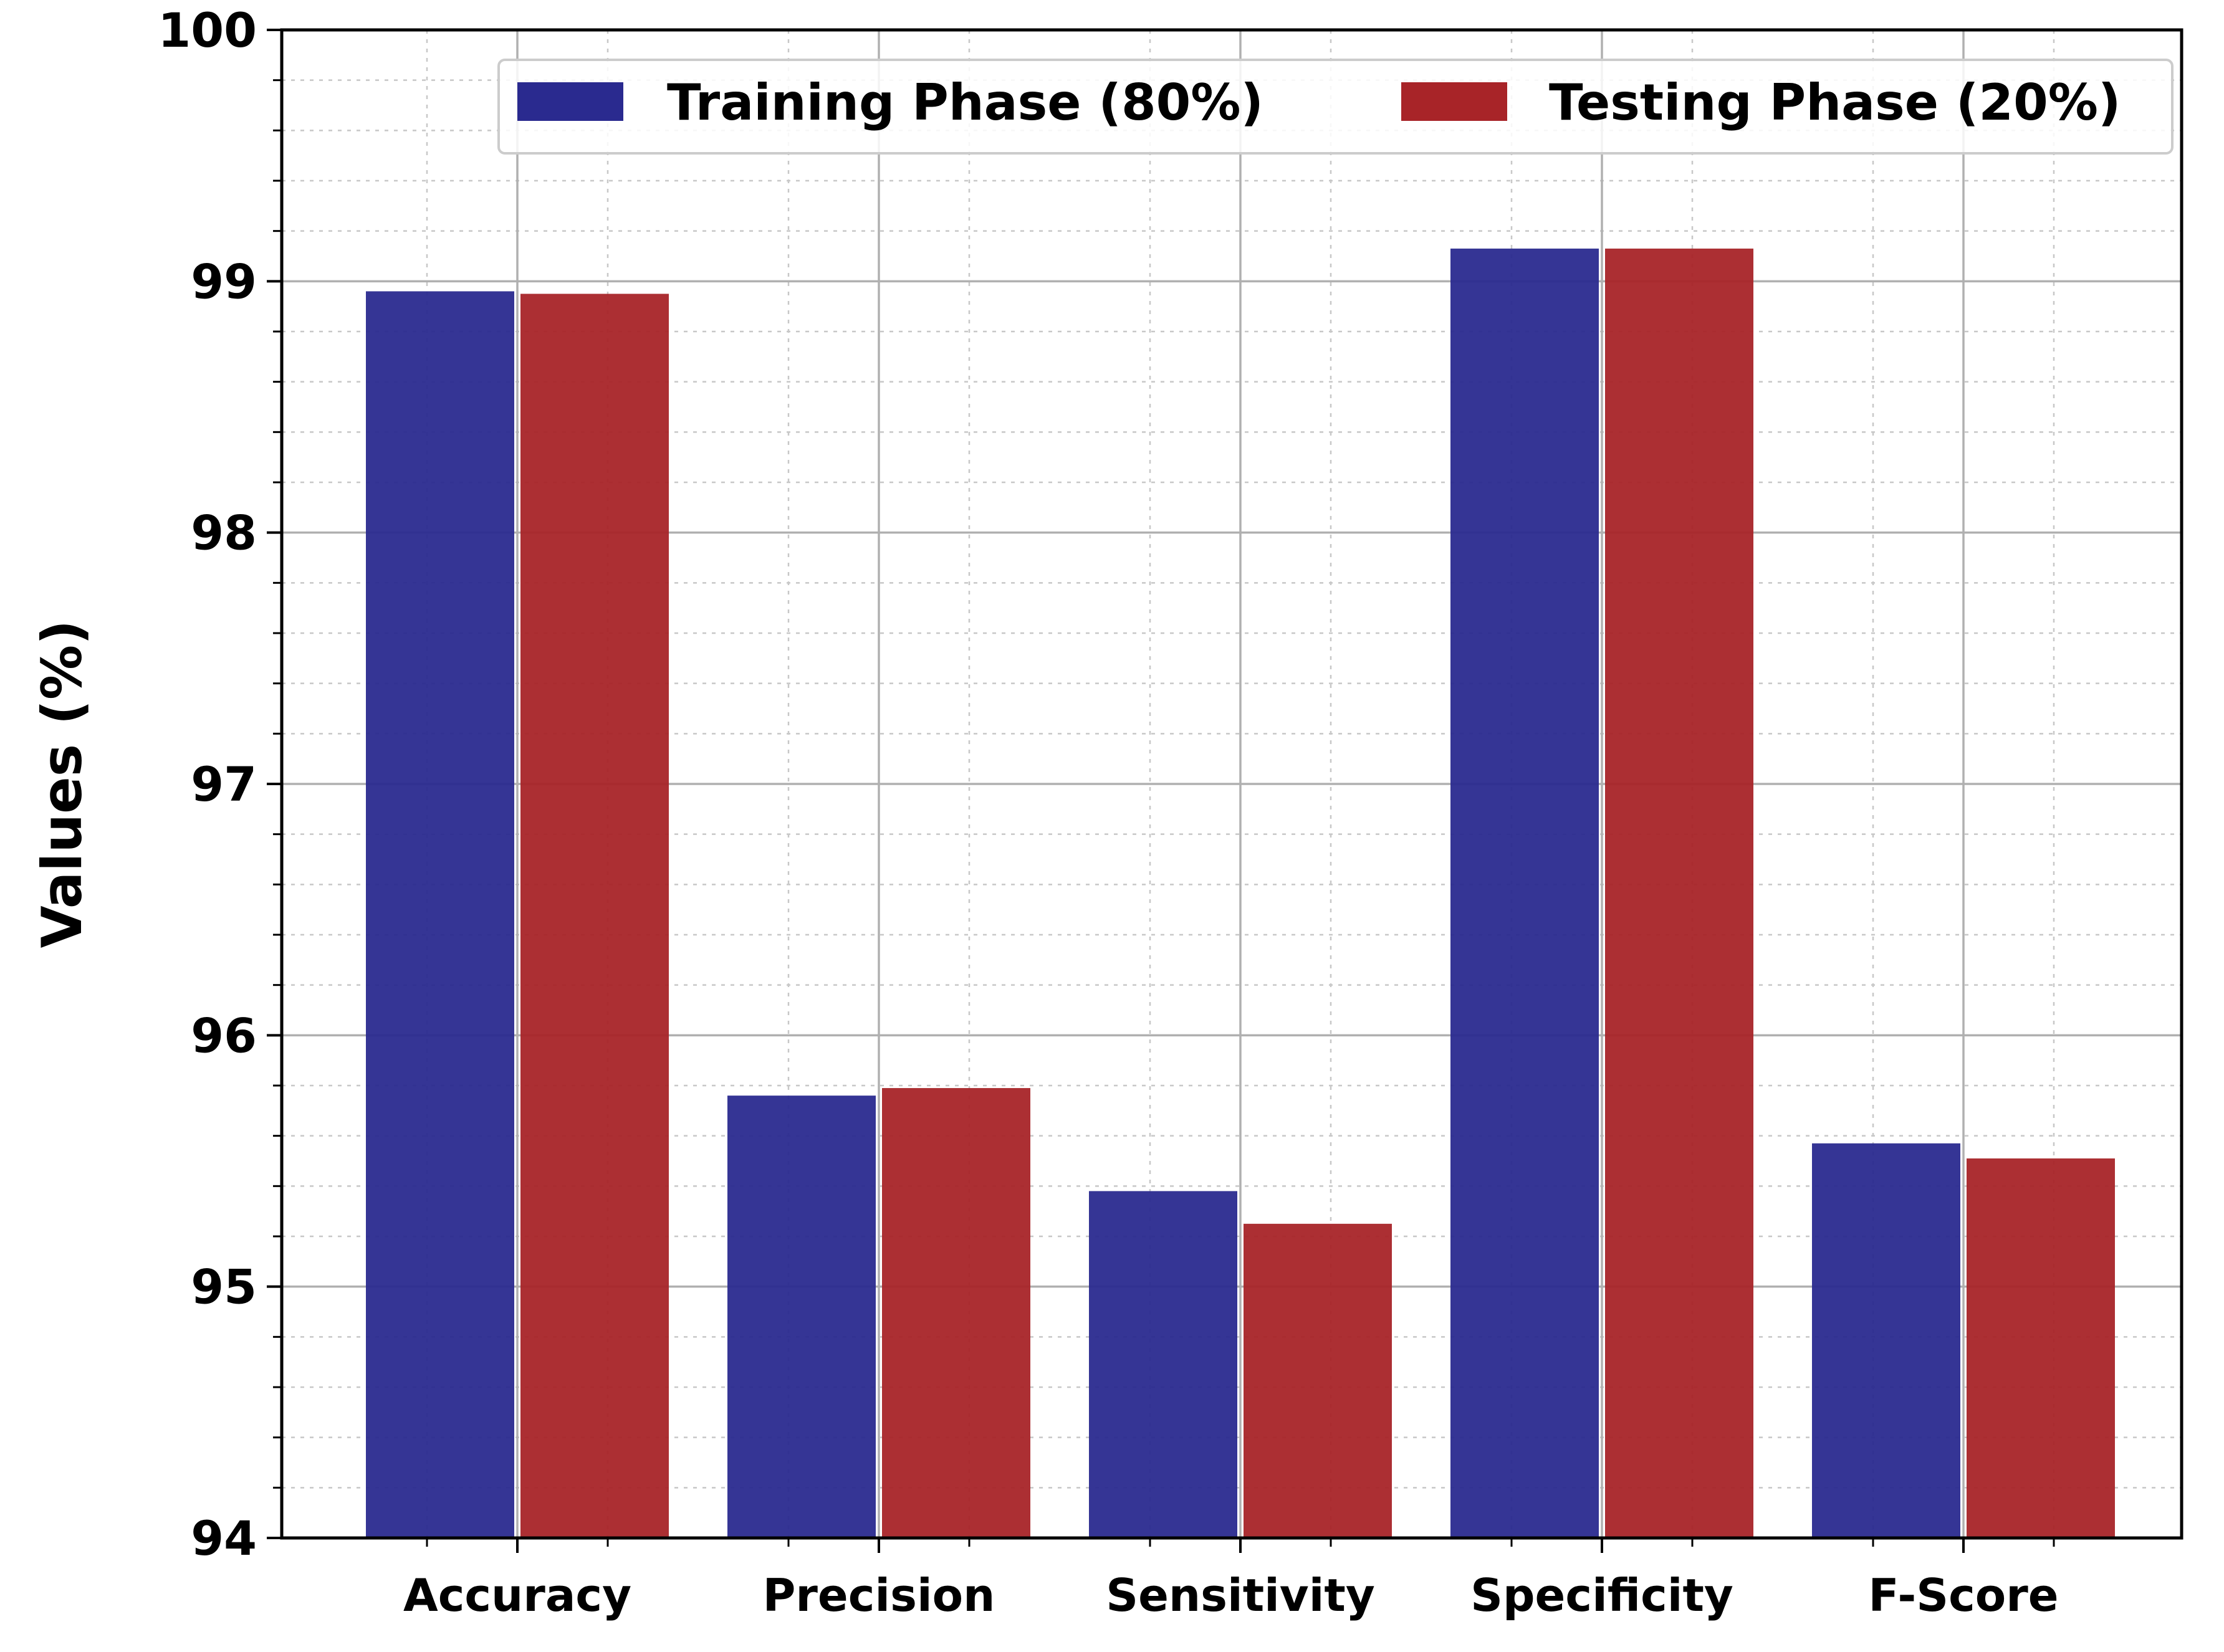 The height and width of the screenshot is (1652, 2224). I want to click on y-tick-label: 94, so click(224, 1538).